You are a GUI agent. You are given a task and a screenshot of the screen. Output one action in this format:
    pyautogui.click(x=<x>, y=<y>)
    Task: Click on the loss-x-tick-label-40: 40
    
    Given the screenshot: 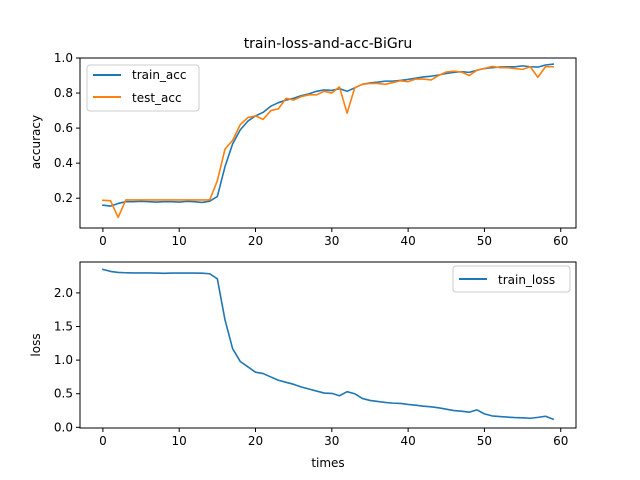 What is the action you would take?
    pyautogui.click(x=407, y=441)
    